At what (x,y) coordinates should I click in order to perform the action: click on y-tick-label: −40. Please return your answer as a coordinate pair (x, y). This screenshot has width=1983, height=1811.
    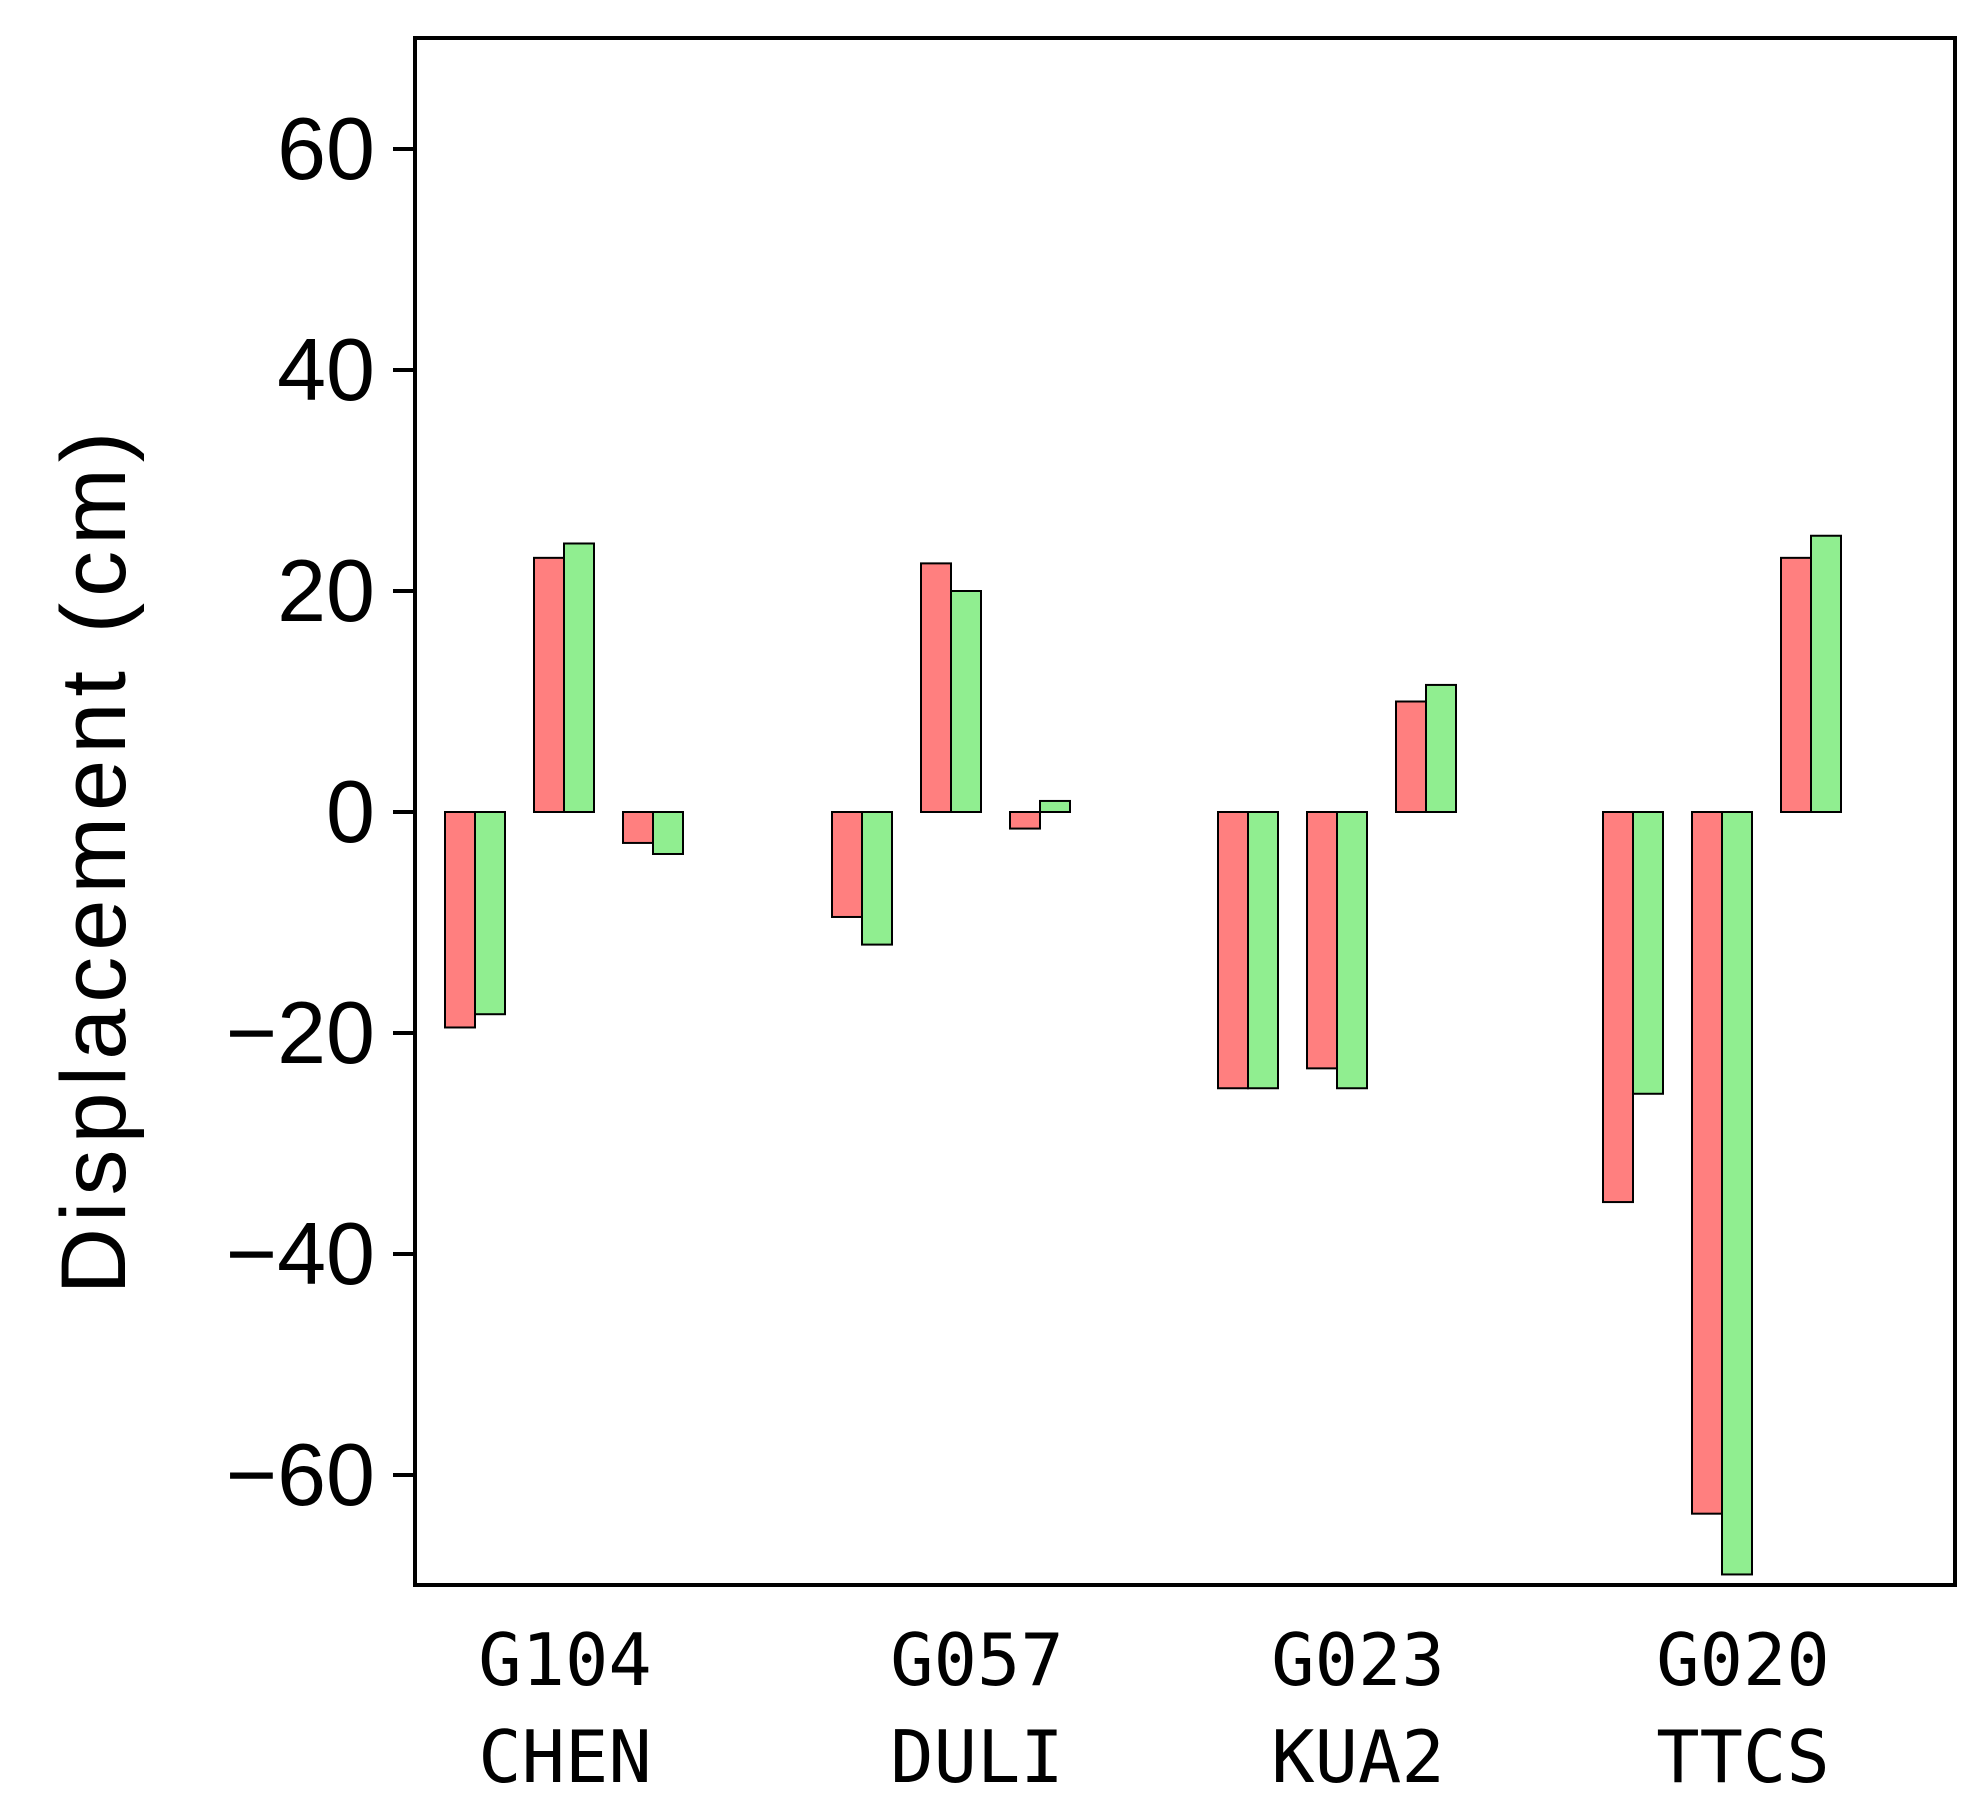
    Looking at the image, I should click on (300, 1253).